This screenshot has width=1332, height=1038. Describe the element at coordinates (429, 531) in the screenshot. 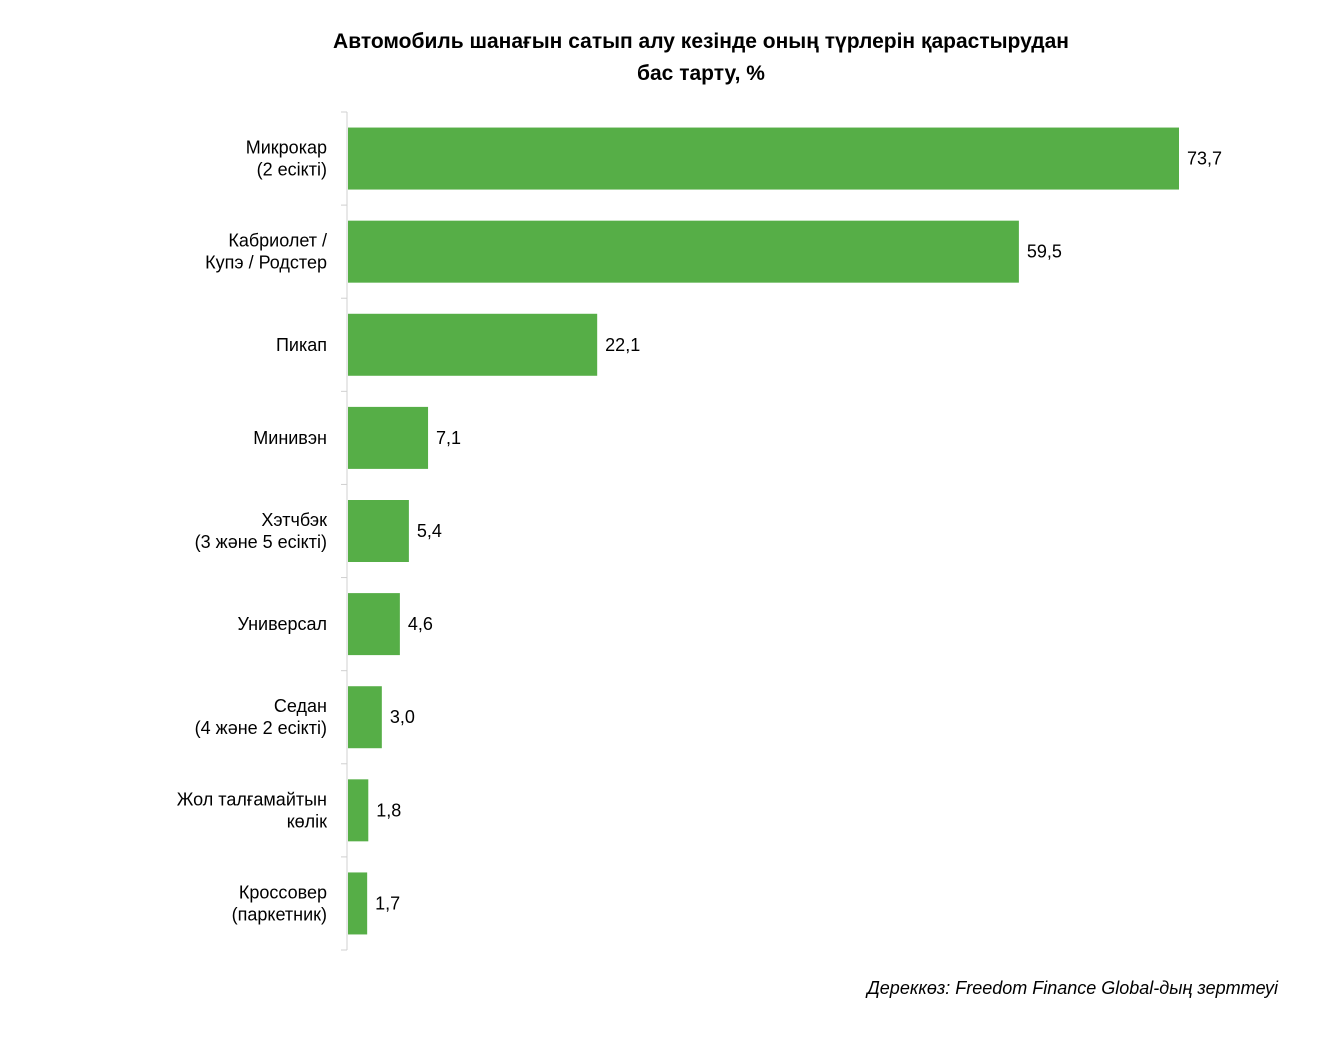

I see `data-label: 5,4` at that location.